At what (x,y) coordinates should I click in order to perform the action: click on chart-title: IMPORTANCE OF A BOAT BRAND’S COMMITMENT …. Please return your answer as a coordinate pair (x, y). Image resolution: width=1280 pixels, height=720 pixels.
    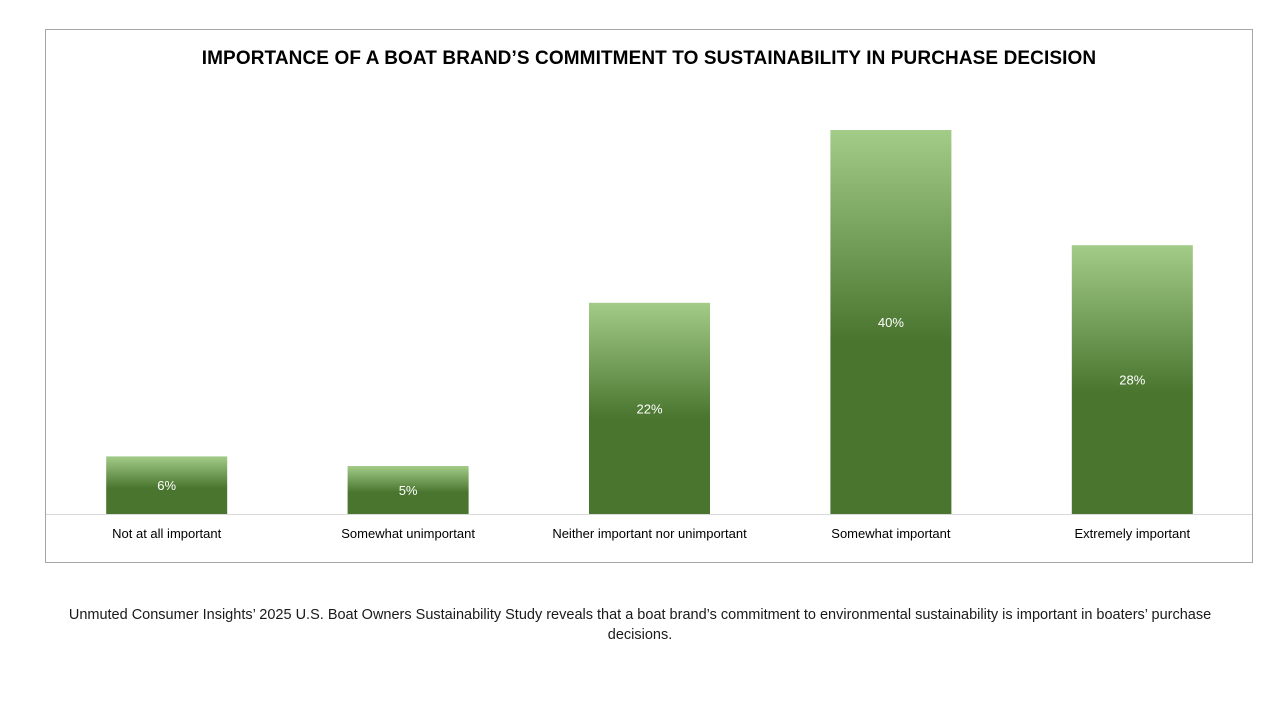
    Looking at the image, I should click on (649, 58).